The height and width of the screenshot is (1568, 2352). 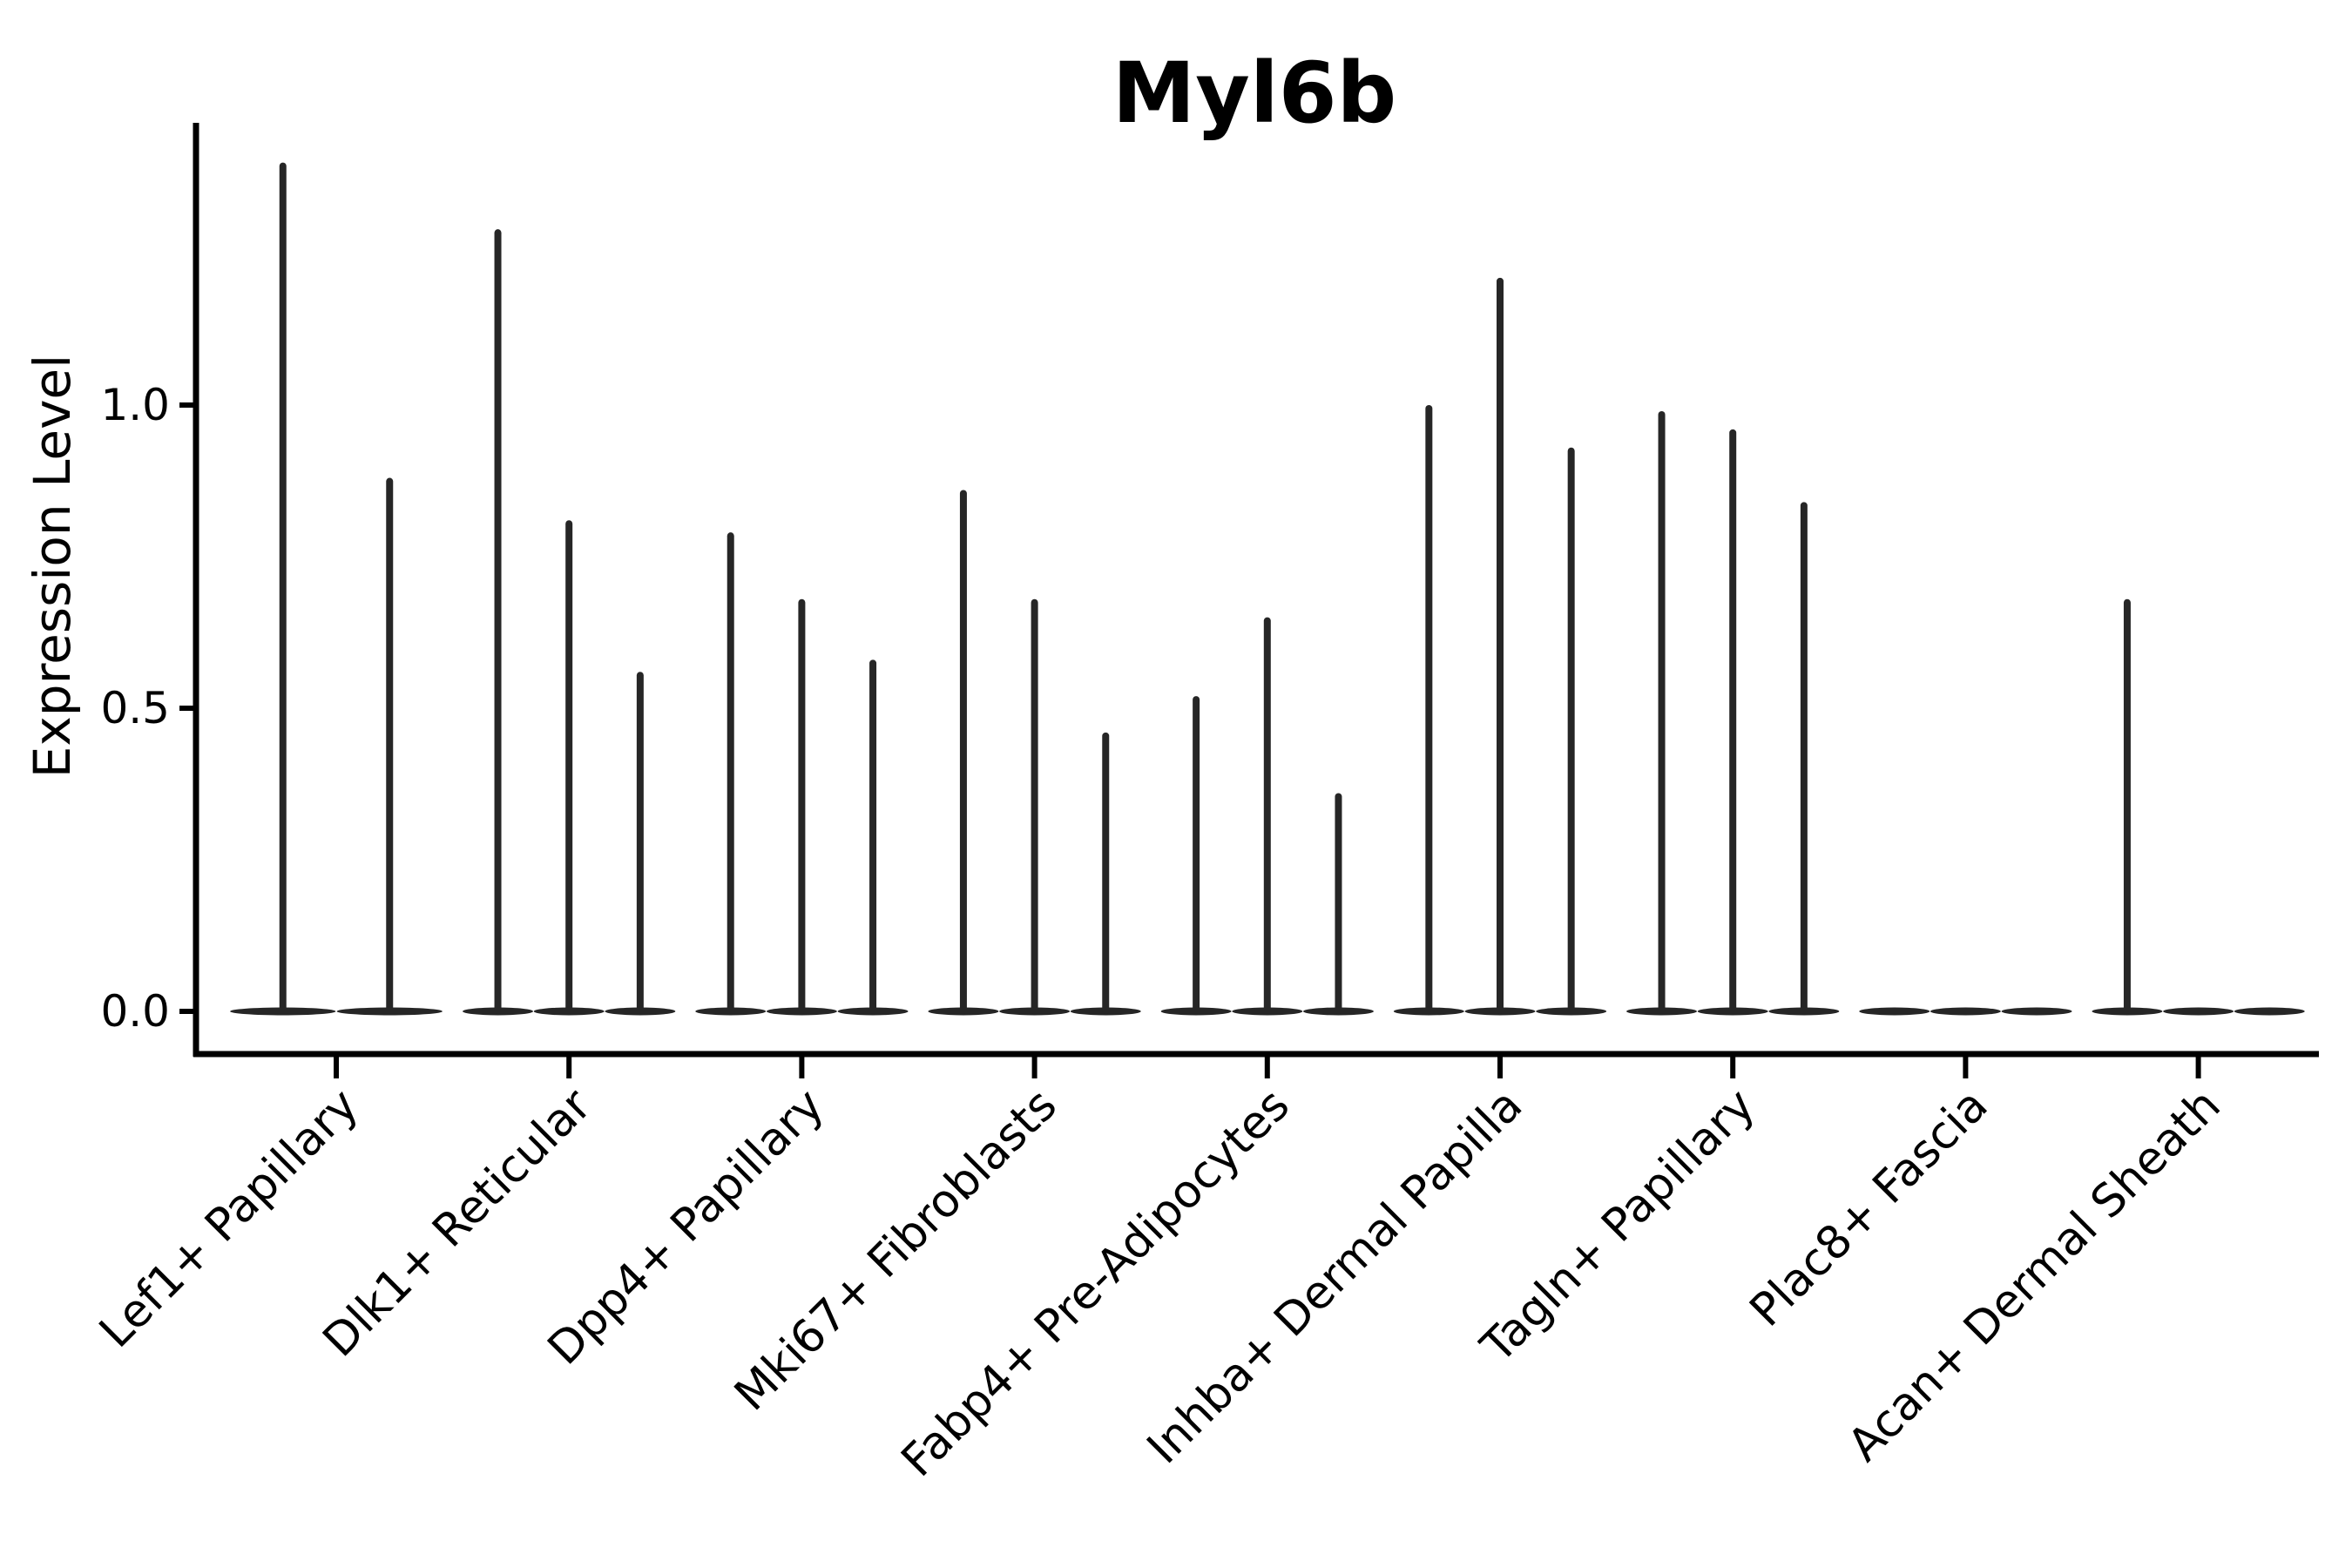 I want to click on y-tick-label: 1.0, so click(x=135, y=405).